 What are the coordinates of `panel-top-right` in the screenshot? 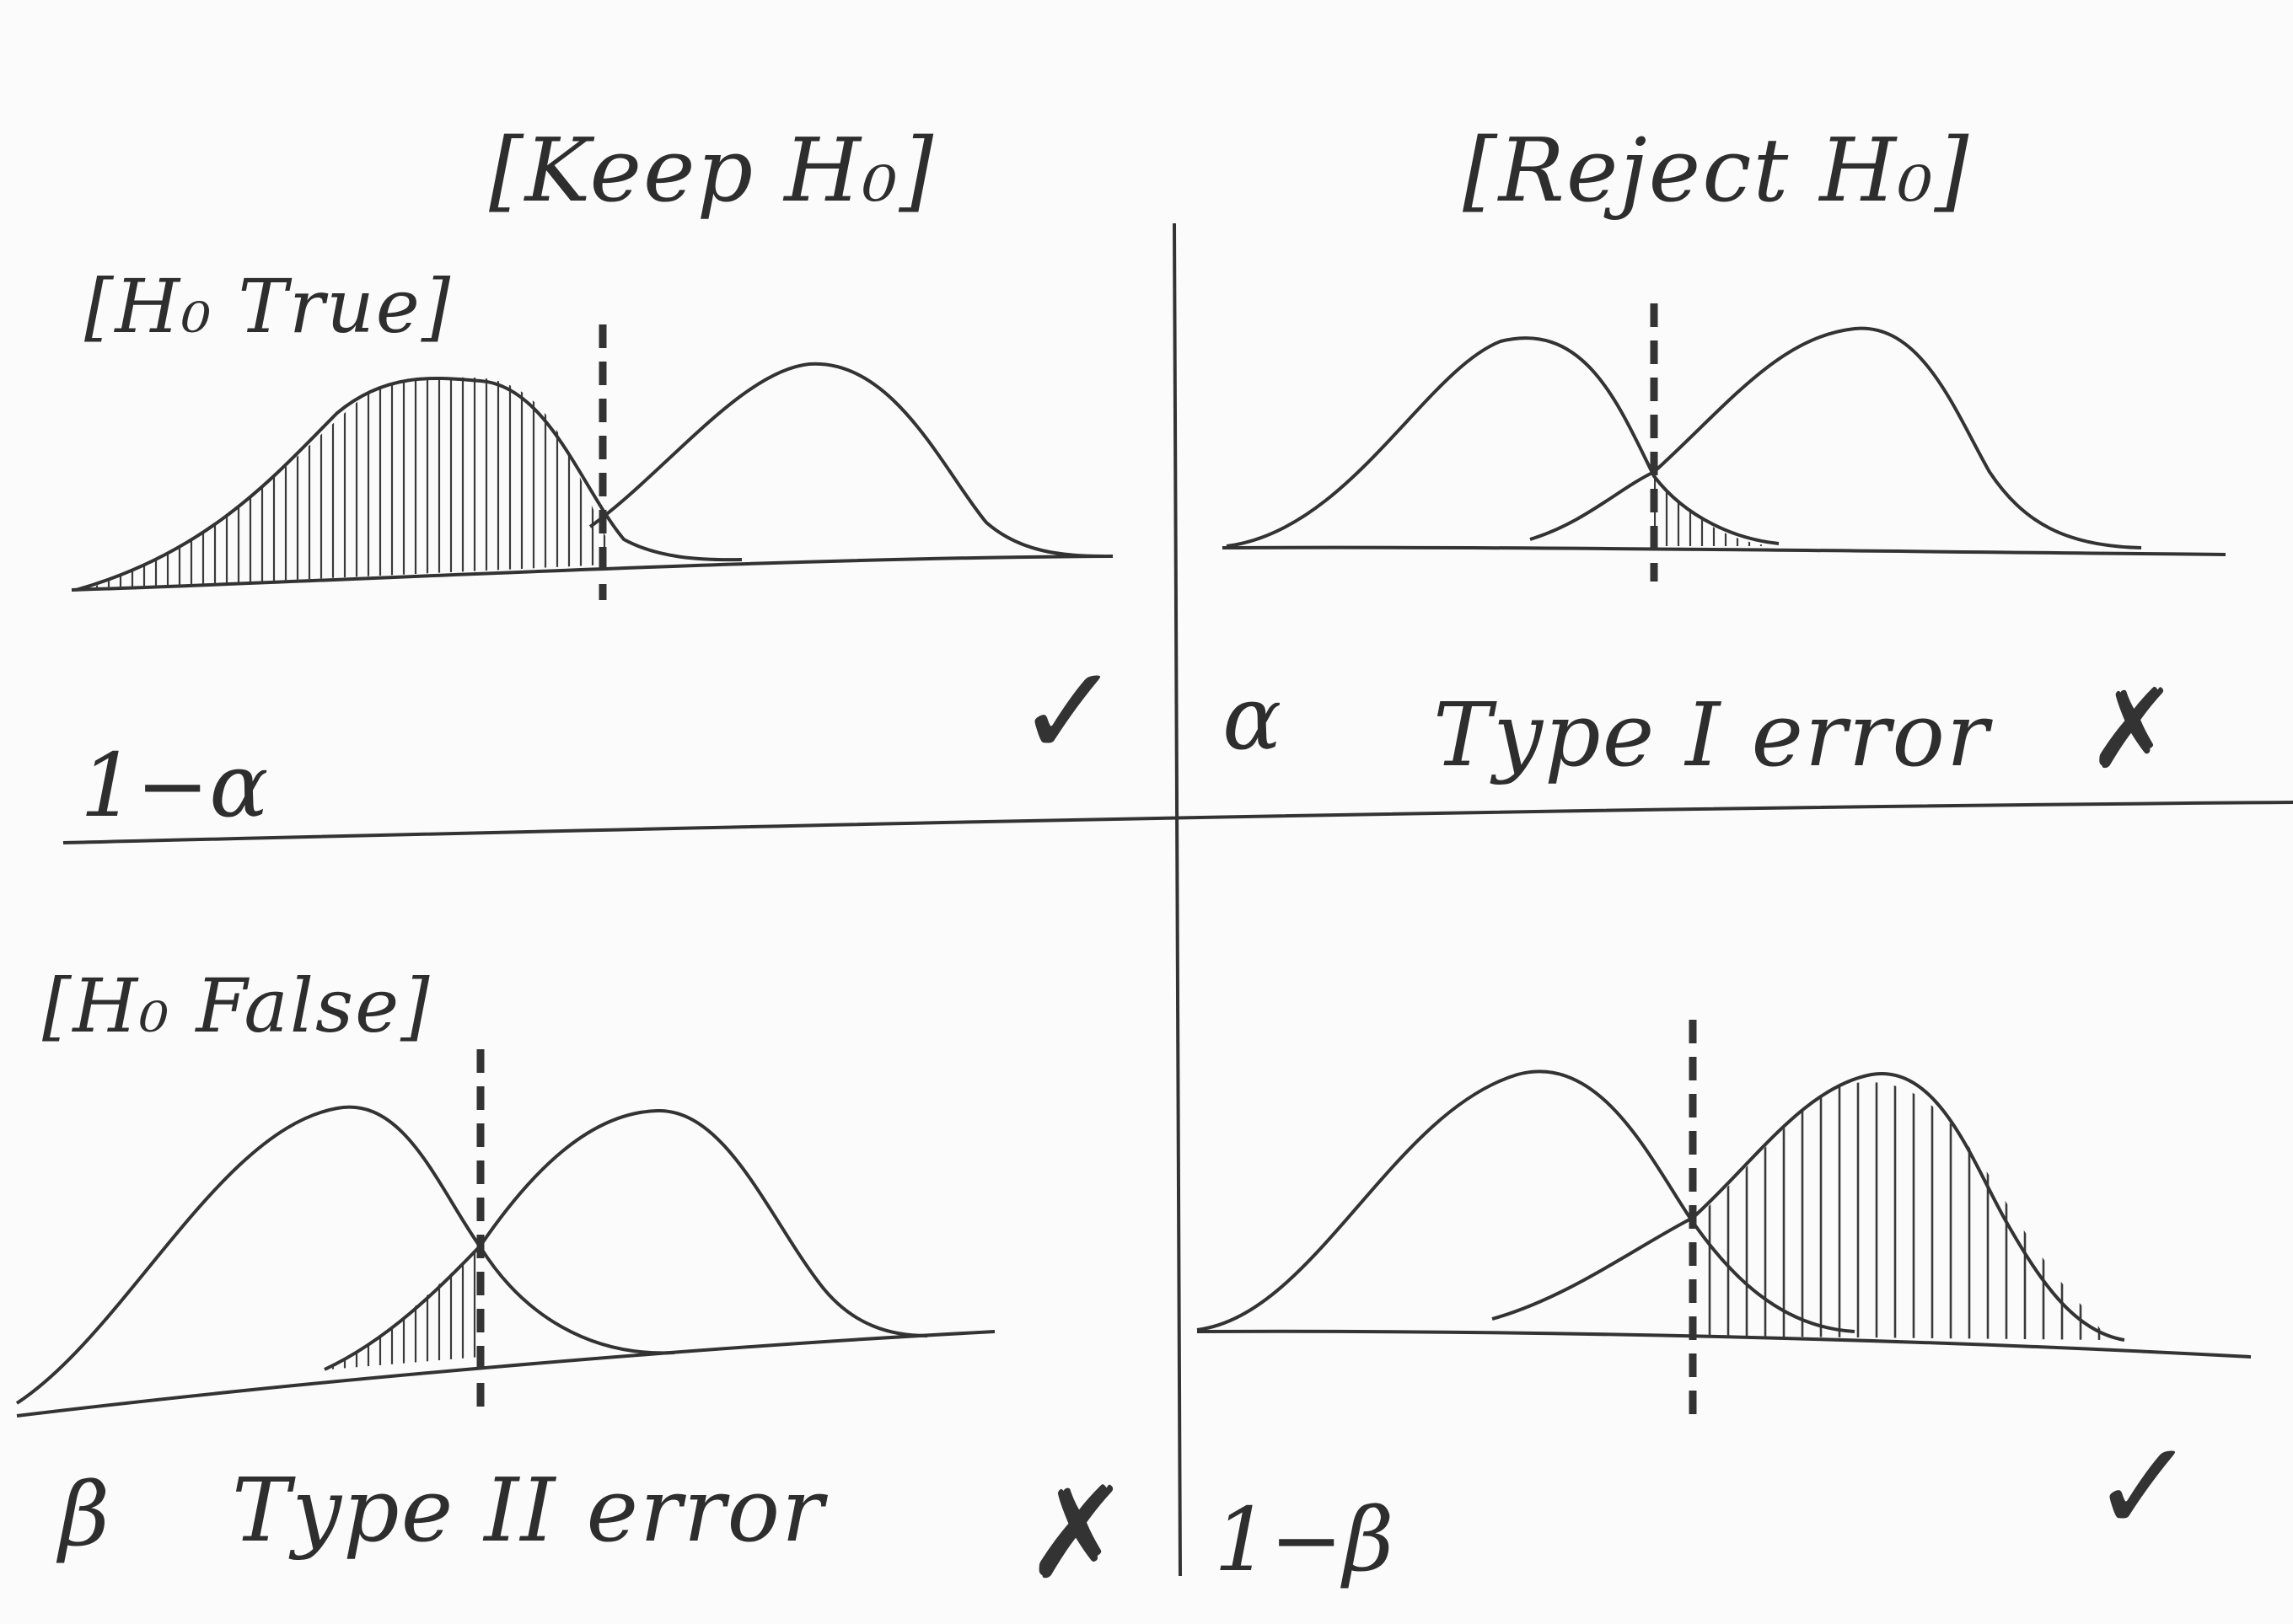 It's located at (1724, 442).